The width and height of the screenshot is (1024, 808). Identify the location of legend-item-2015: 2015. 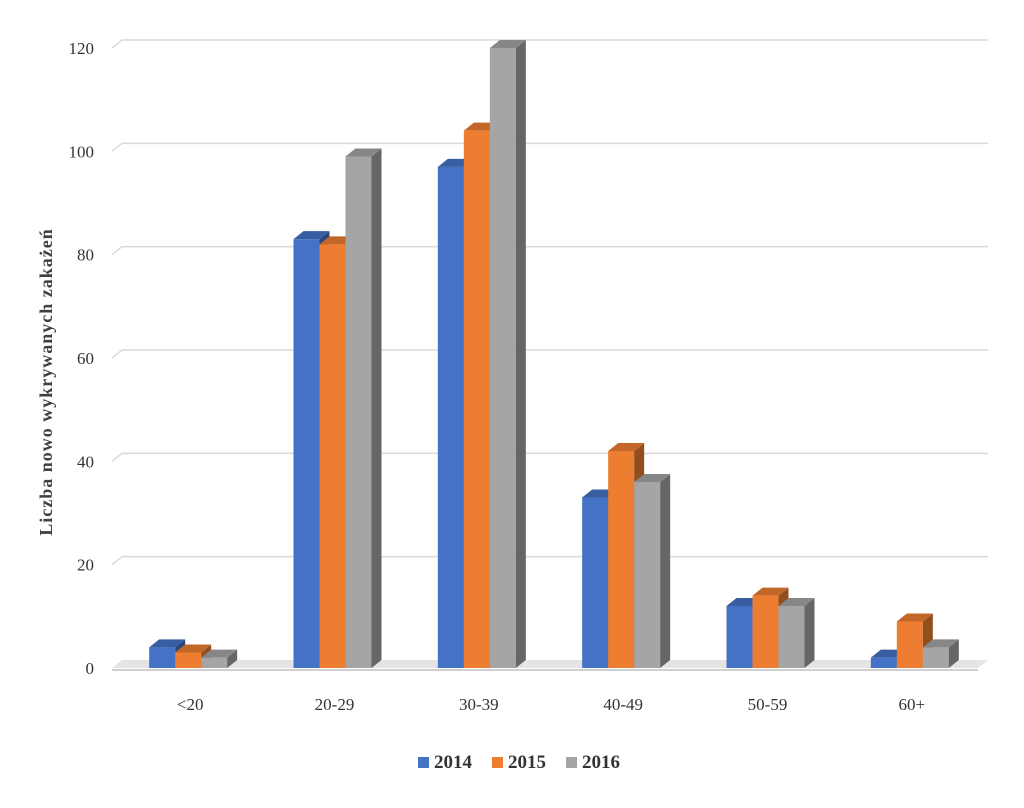
(519, 762).